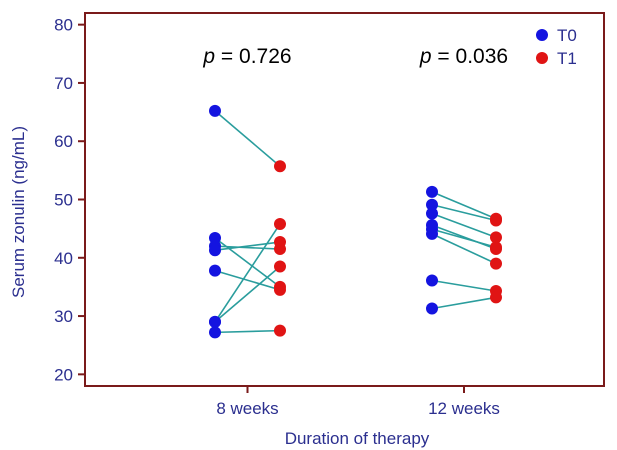 This screenshot has width=617, height=450. I want to click on y-tick-label: 40, so click(63, 258).